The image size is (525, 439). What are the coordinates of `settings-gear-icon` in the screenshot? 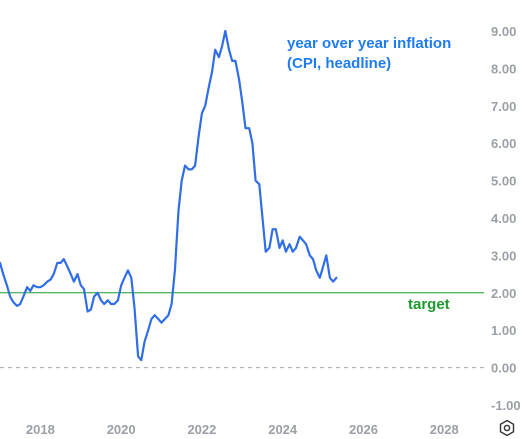 It's located at (507, 428).